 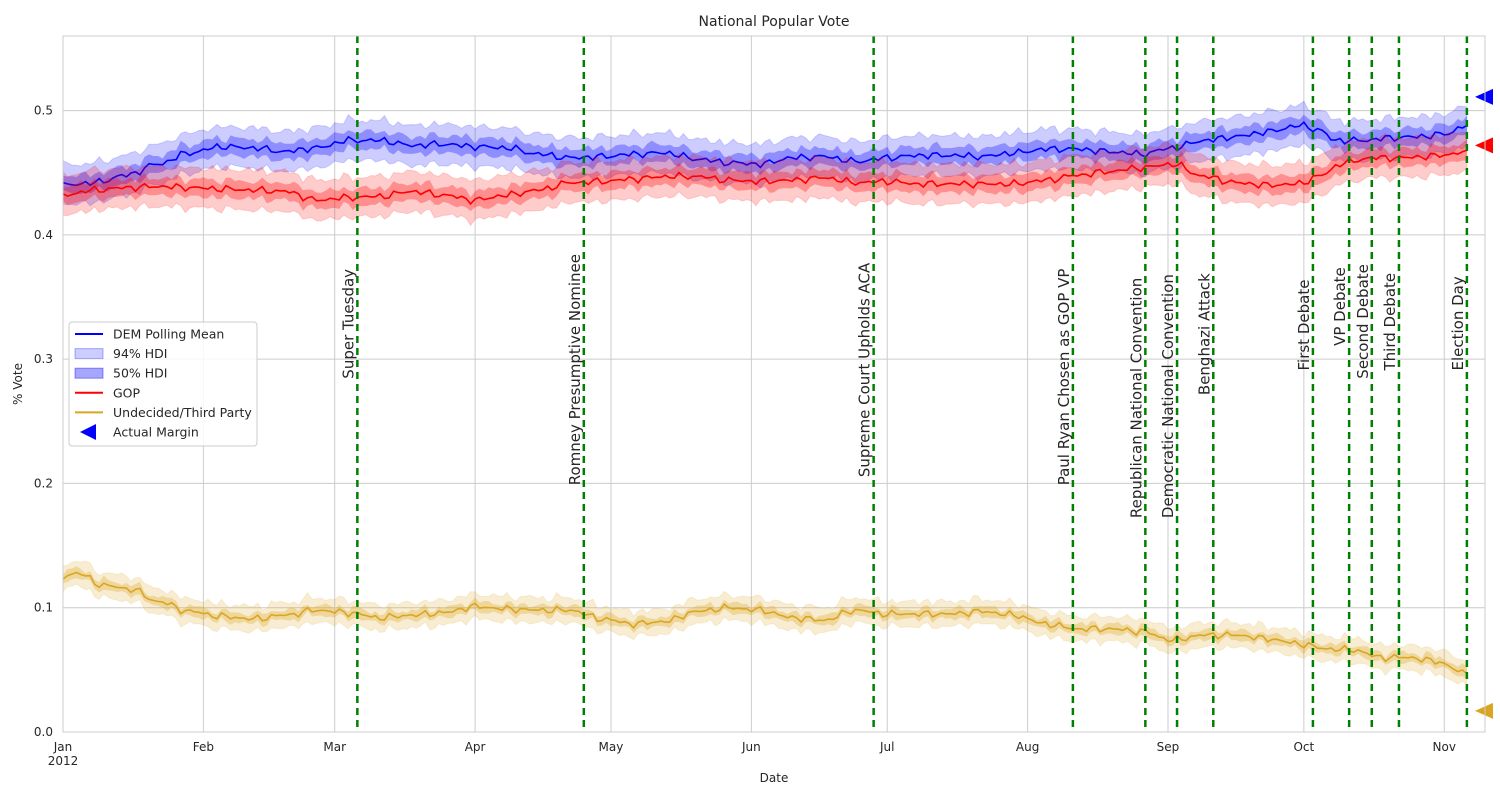 What do you see at coordinates (1303, 747) in the screenshot?
I see `x-tick-label: Oct` at bounding box center [1303, 747].